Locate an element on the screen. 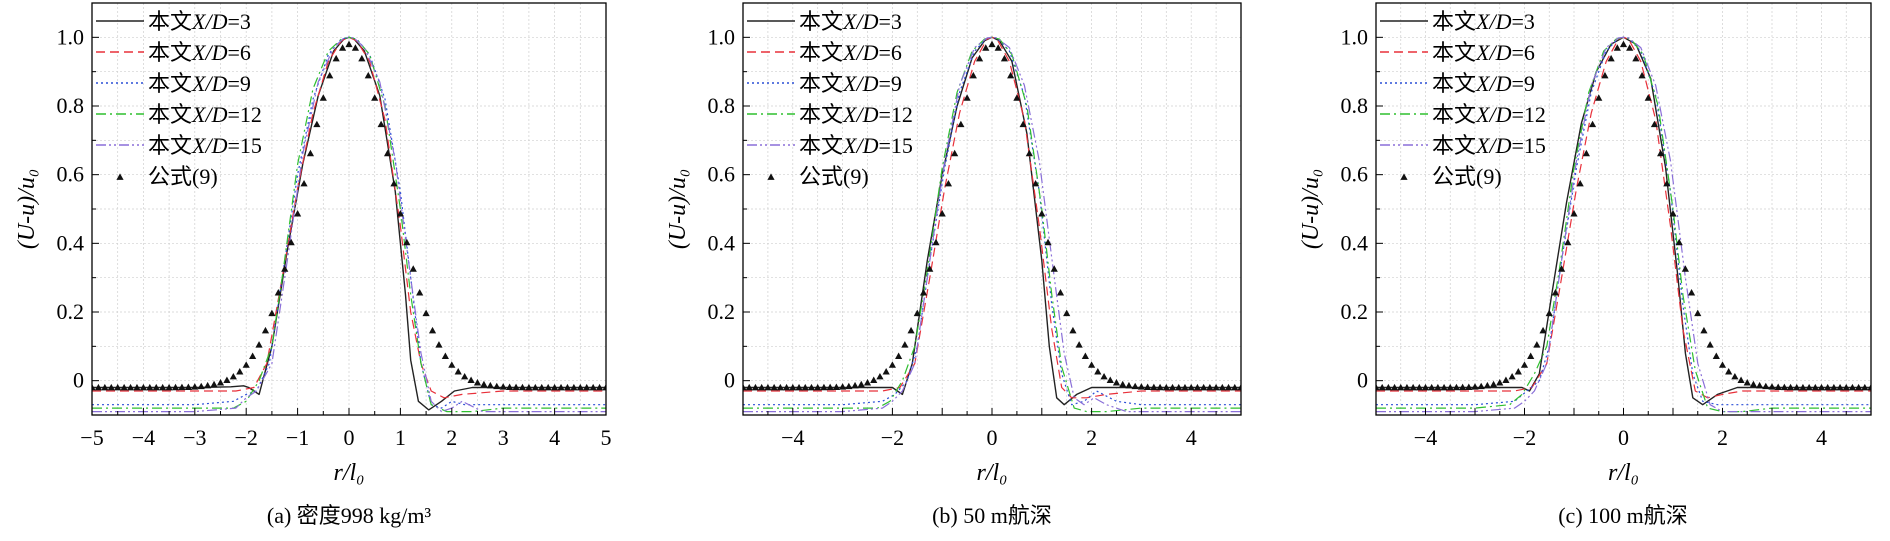 This screenshot has height=541, width=1890. x-axis-title: r/l₀ is located at coordinates (991, 473).